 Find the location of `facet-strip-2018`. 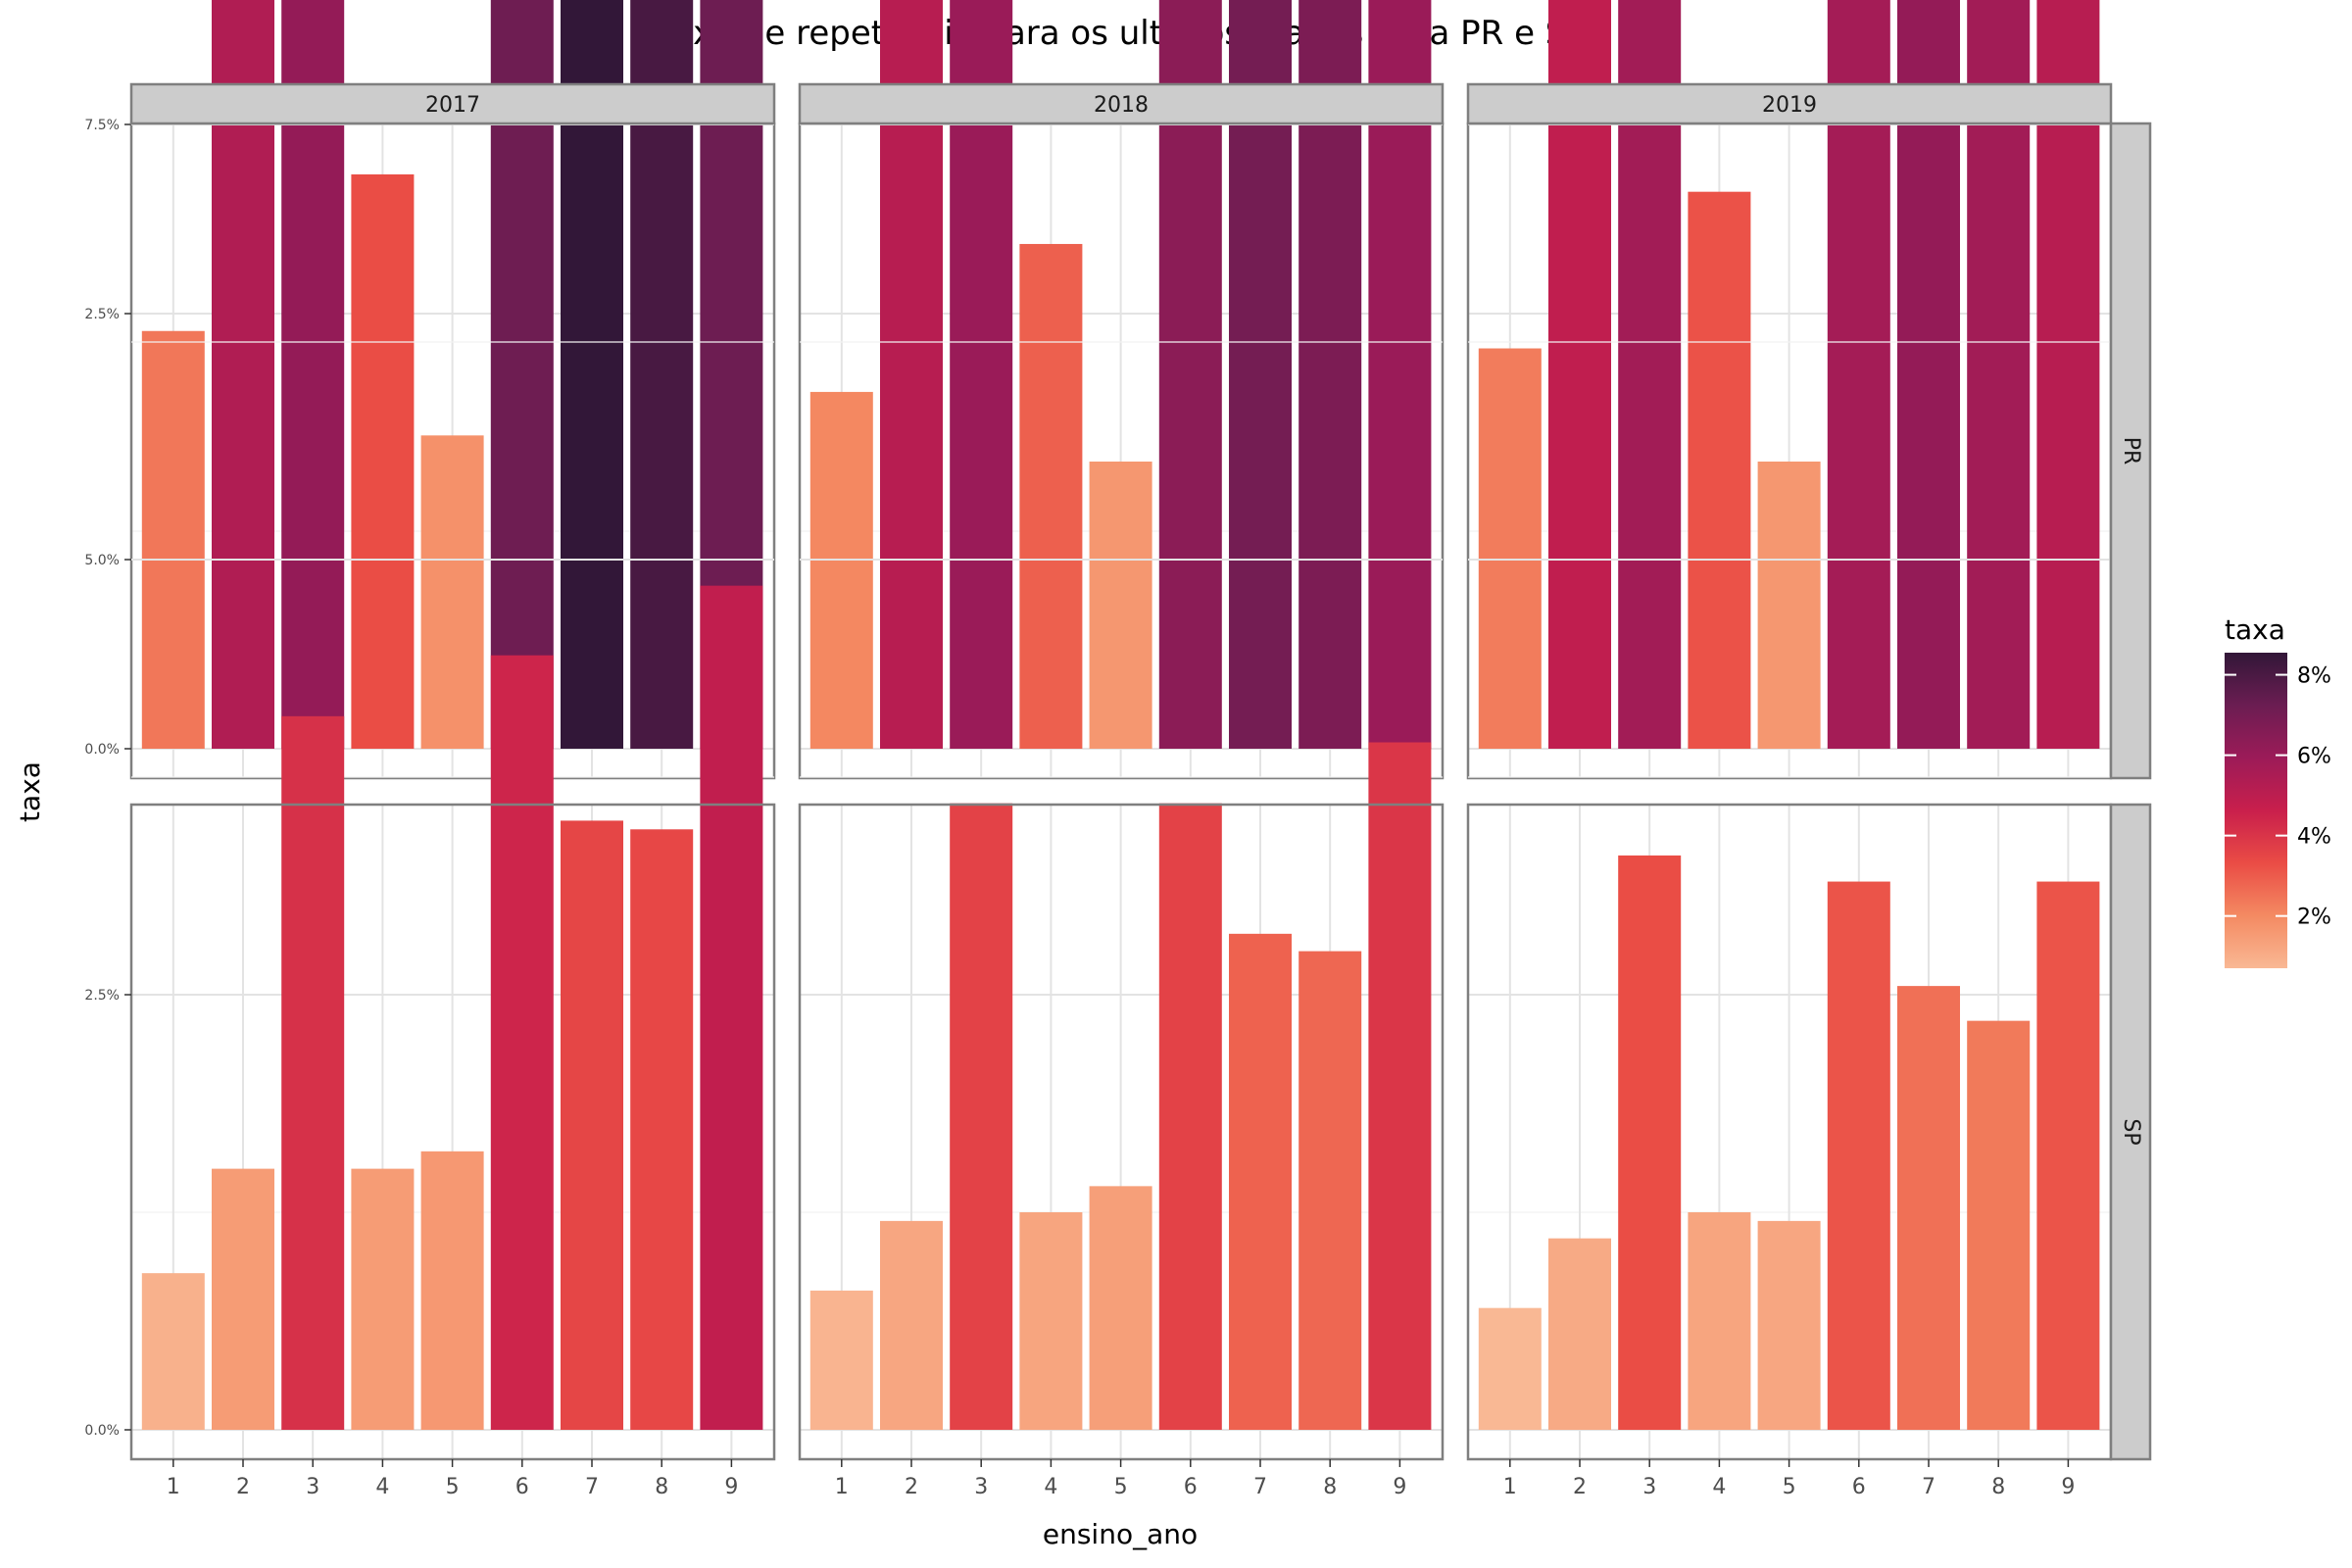

facet-strip-2018 is located at coordinates (1121, 103).